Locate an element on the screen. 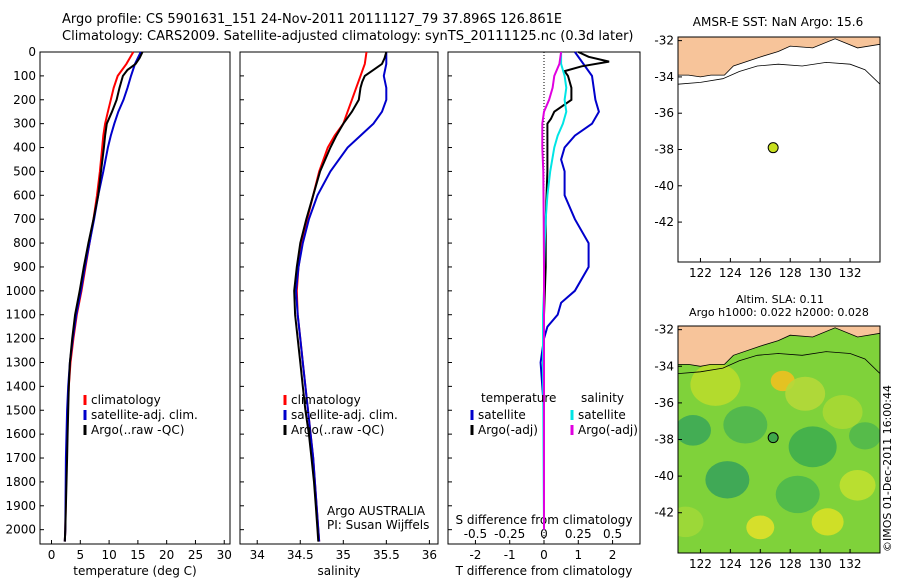 The width and height of the screenshot is (900, 580). x-tick-label: 10 is located at coordinates (108, 555).